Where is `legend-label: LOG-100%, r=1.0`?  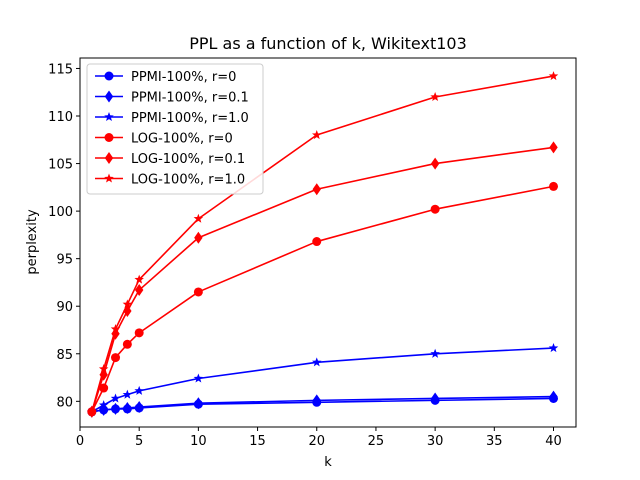 legend-label: LOG-100%, r=1.0 is located at coordinates (188, 180).